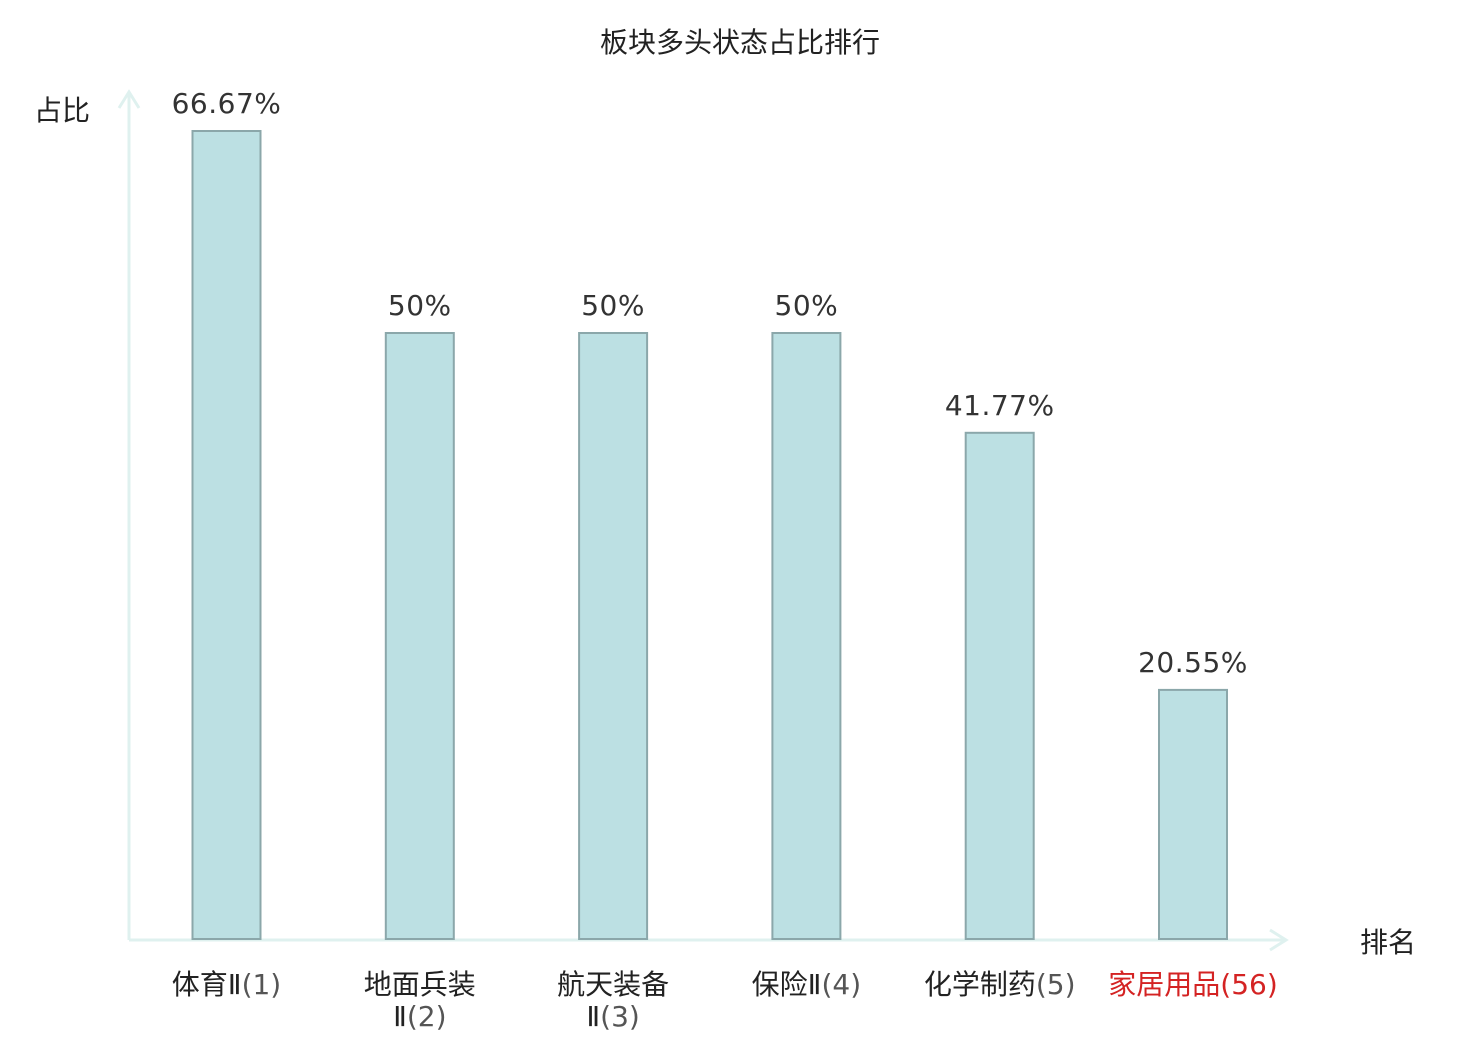 This screenshot has width=1480, height=1040. I want to click on category-rank: (1), so click(262, 984).